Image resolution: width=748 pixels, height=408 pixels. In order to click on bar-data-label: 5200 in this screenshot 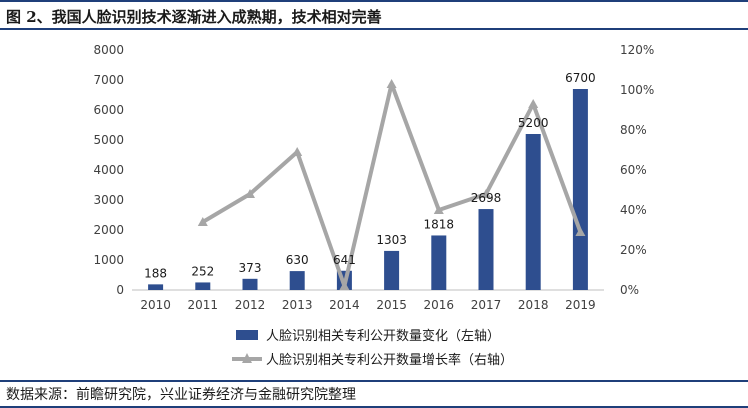, I will do `click(533, 123)`.